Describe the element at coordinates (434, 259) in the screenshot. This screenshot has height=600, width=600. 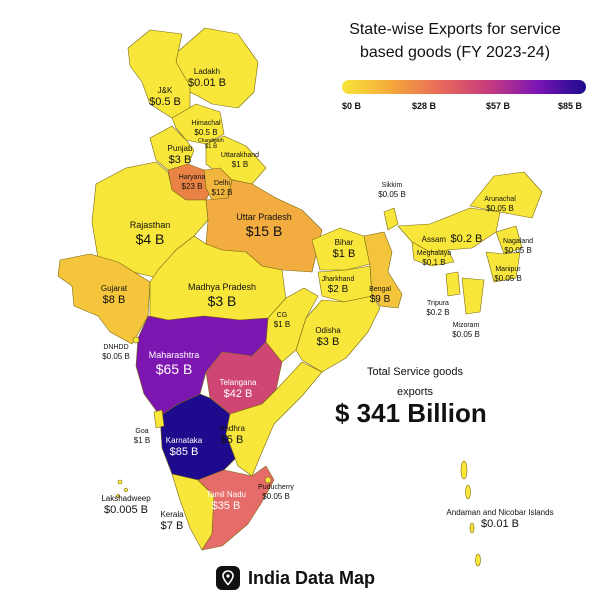
I see `label-meghalaya: Meghalaya $0.1 B` at that location.